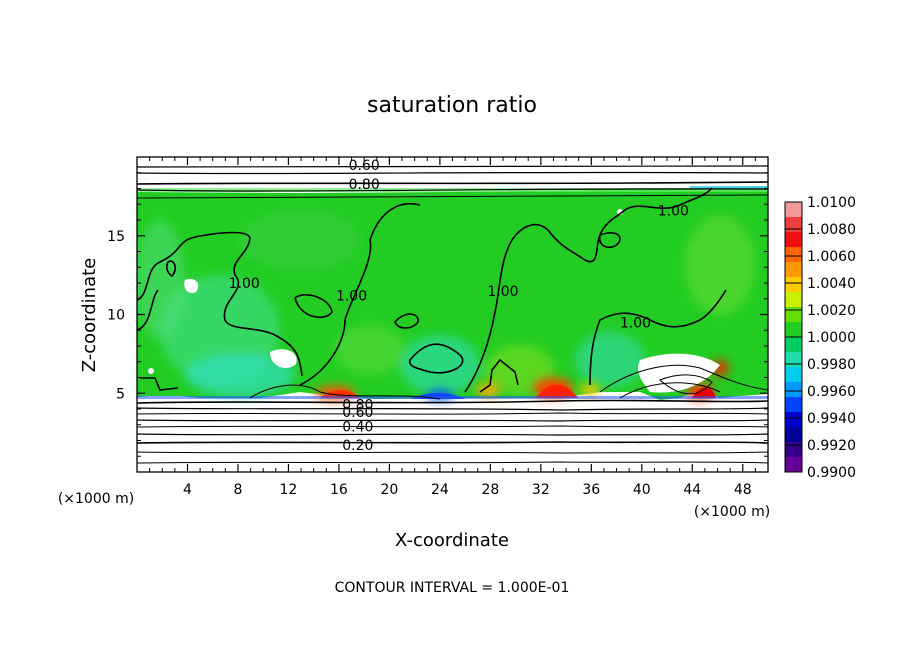  What do you see at coordinates (490, 490) in the screenshot?
I see `x-tick-label: 28` at bounding box center [490, 490].